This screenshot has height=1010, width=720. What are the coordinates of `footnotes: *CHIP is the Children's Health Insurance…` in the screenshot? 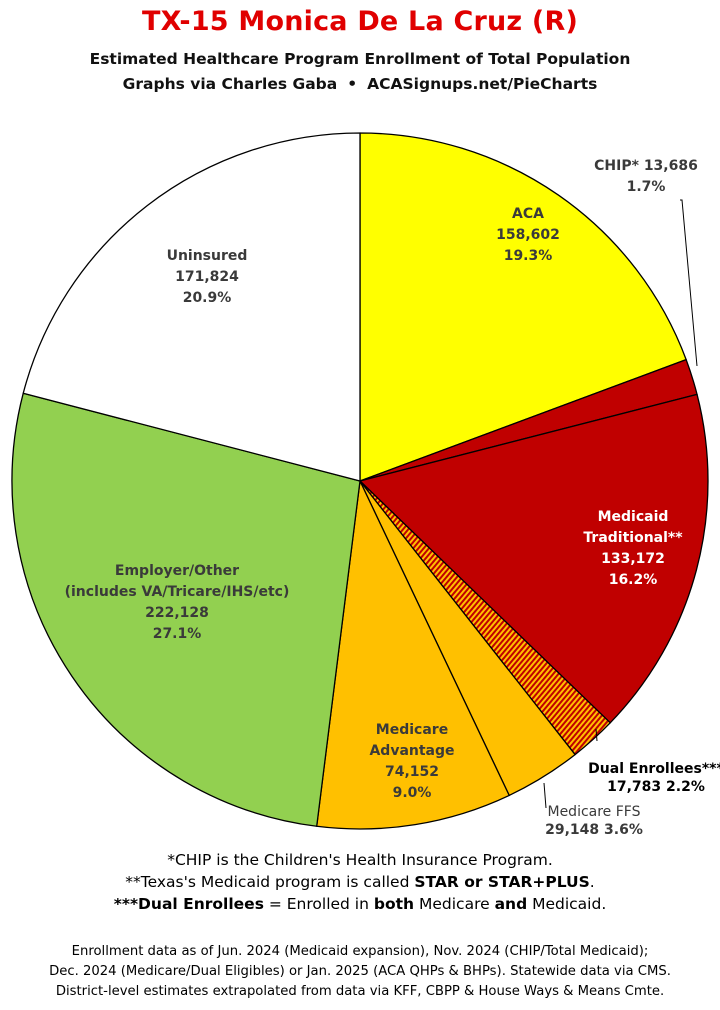 It's located at (360, 882).